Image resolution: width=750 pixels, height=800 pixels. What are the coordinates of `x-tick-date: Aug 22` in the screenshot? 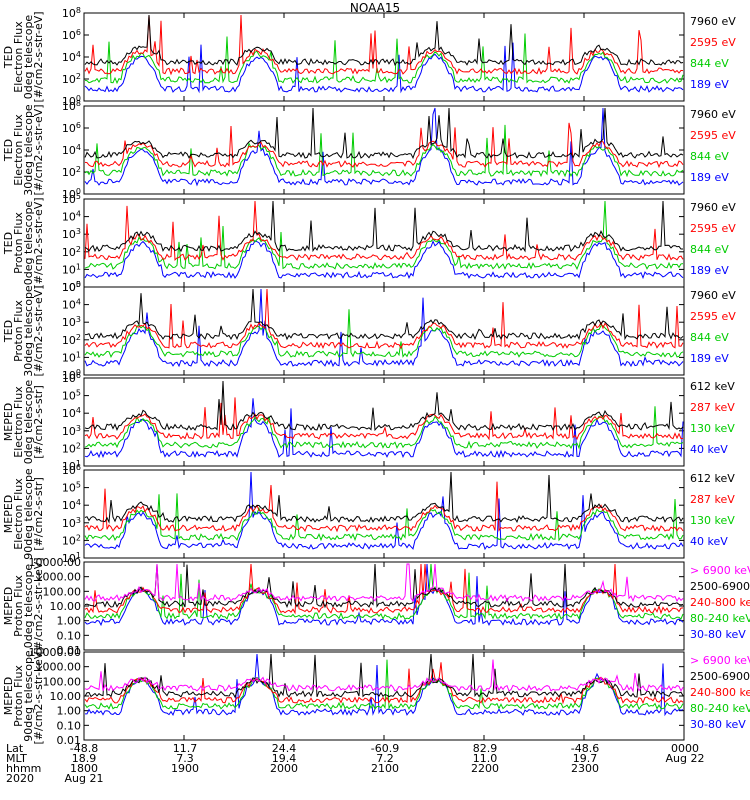 It's located at (685, 758).